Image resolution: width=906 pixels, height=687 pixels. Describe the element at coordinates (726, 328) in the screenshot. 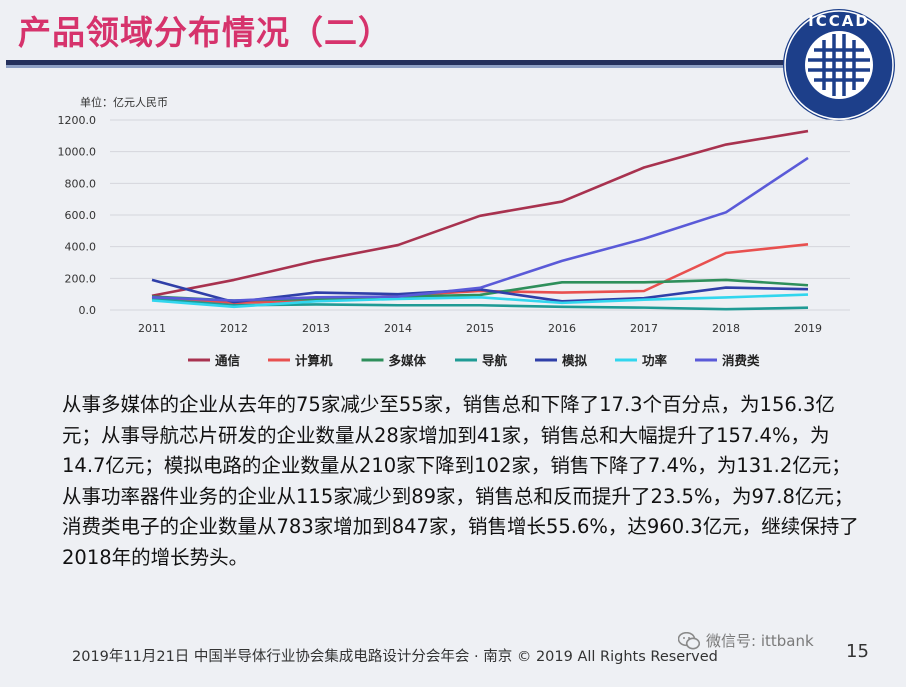

I see `x-tick-label: 2018` at that location.